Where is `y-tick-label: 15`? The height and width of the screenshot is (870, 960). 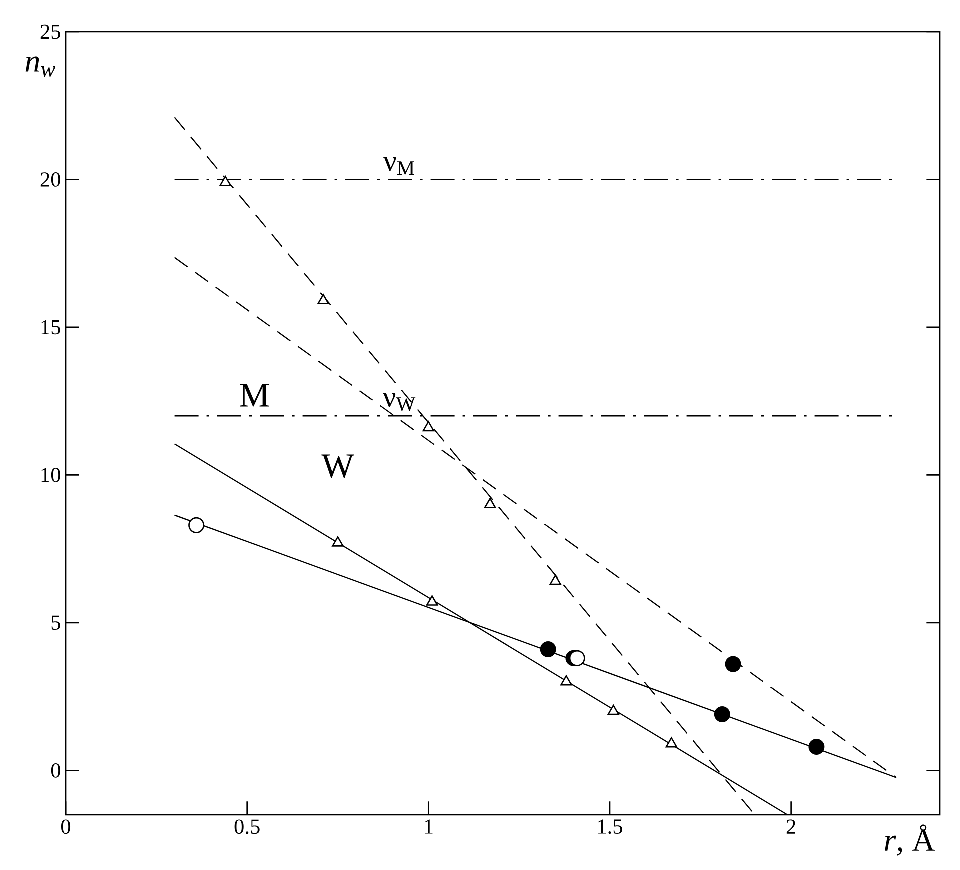 y-tick-label: 15 is located at coordinates (51, 327).